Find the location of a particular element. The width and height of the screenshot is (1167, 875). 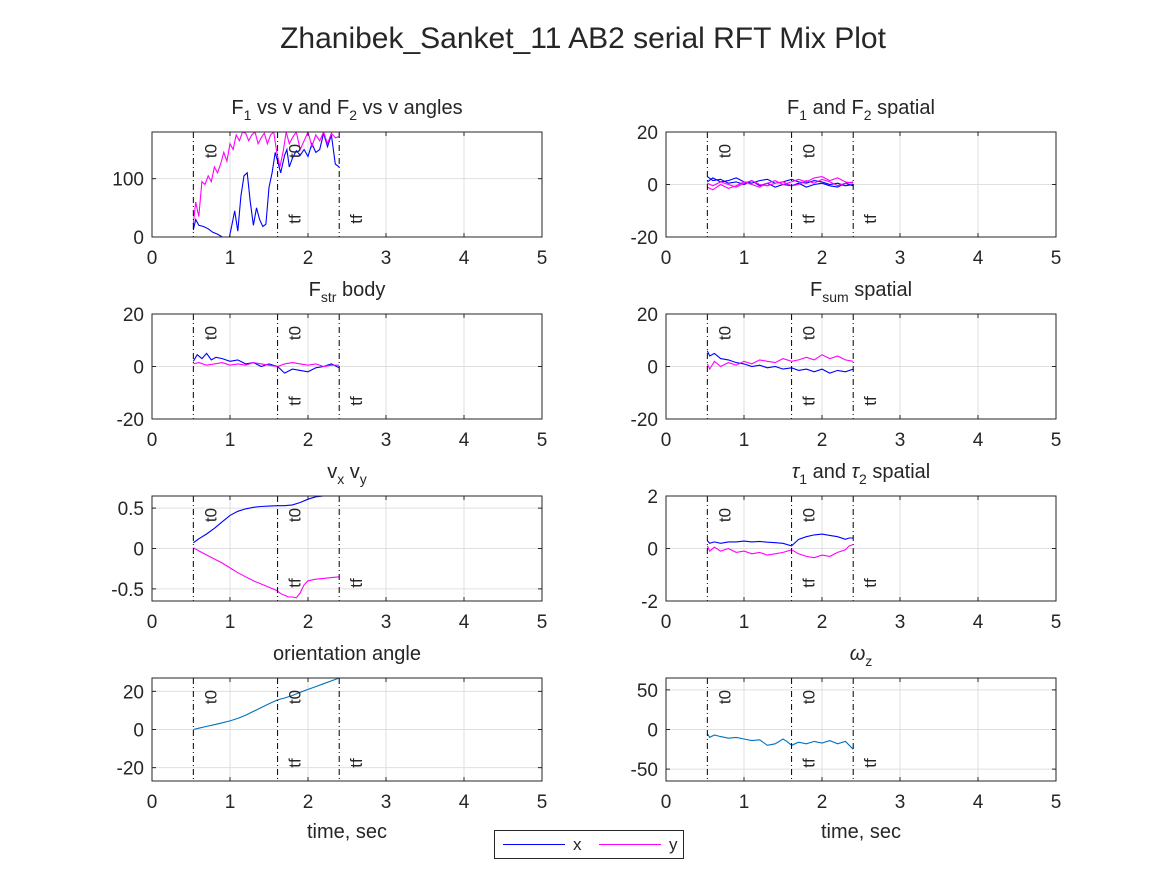

legend-swatch-y is located at coordinates (630, 844).